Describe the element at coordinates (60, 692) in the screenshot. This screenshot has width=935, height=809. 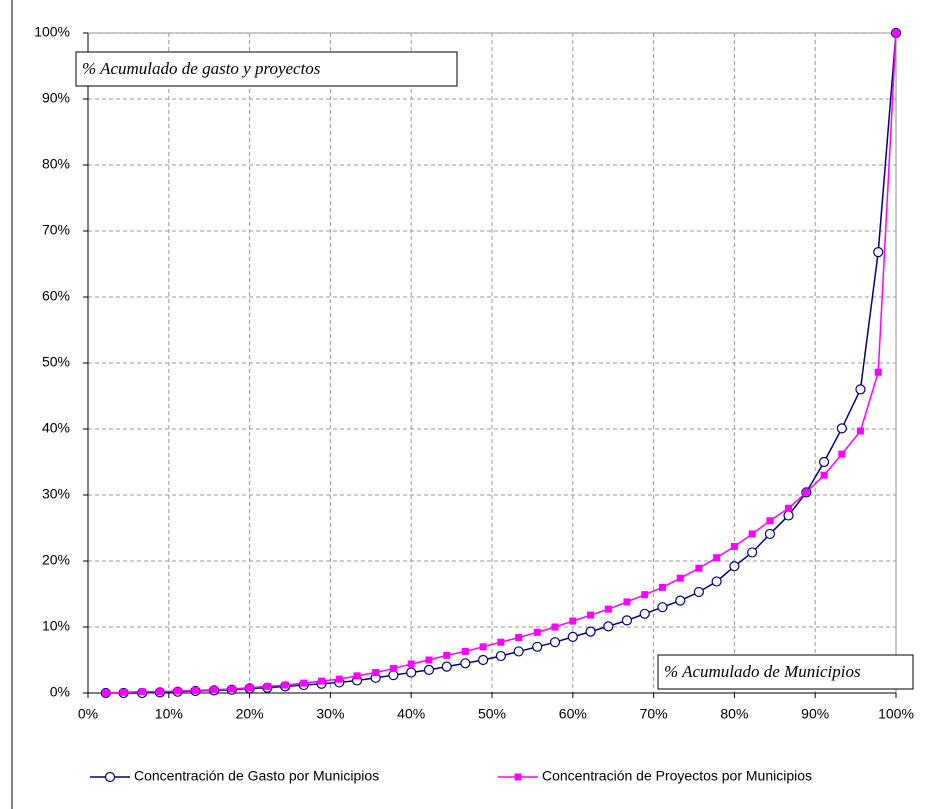
I see `y-tick-label: 0%` at that location.